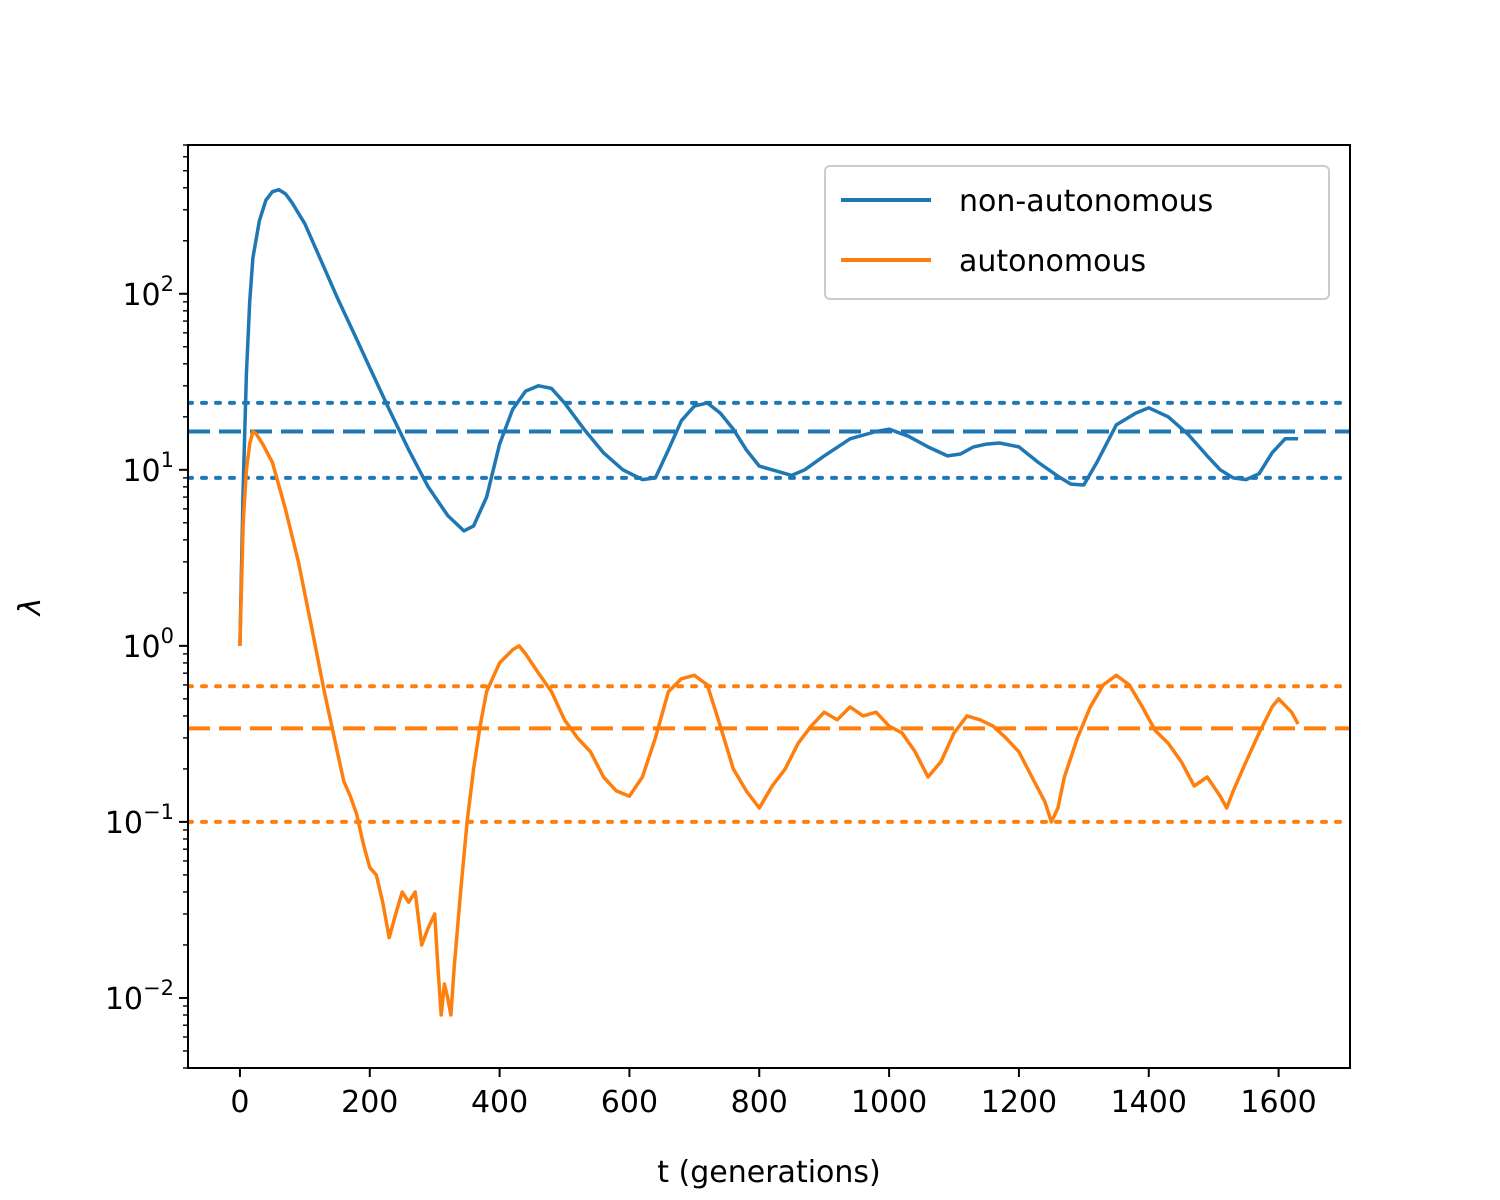  I want to click on y-axis: 10⁻² 10⁻¹ 10⁰ 10¹ 10², so click(146, 606).